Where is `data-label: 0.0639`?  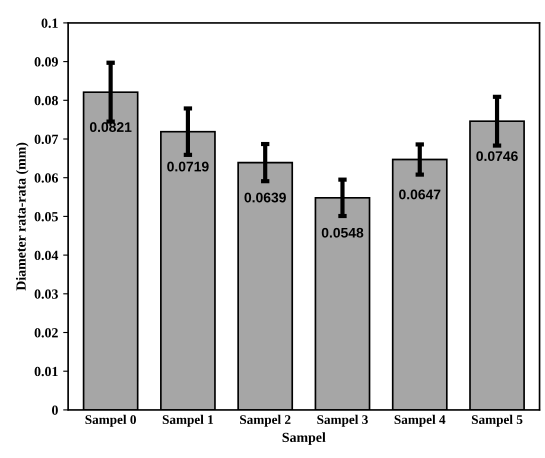
data-label: 0.0639 is located at coordinates (265, 197).